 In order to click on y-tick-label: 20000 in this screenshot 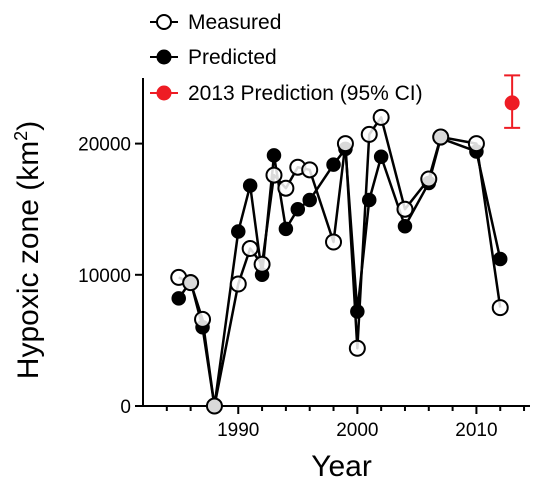, I will do `click(104, 145)`.